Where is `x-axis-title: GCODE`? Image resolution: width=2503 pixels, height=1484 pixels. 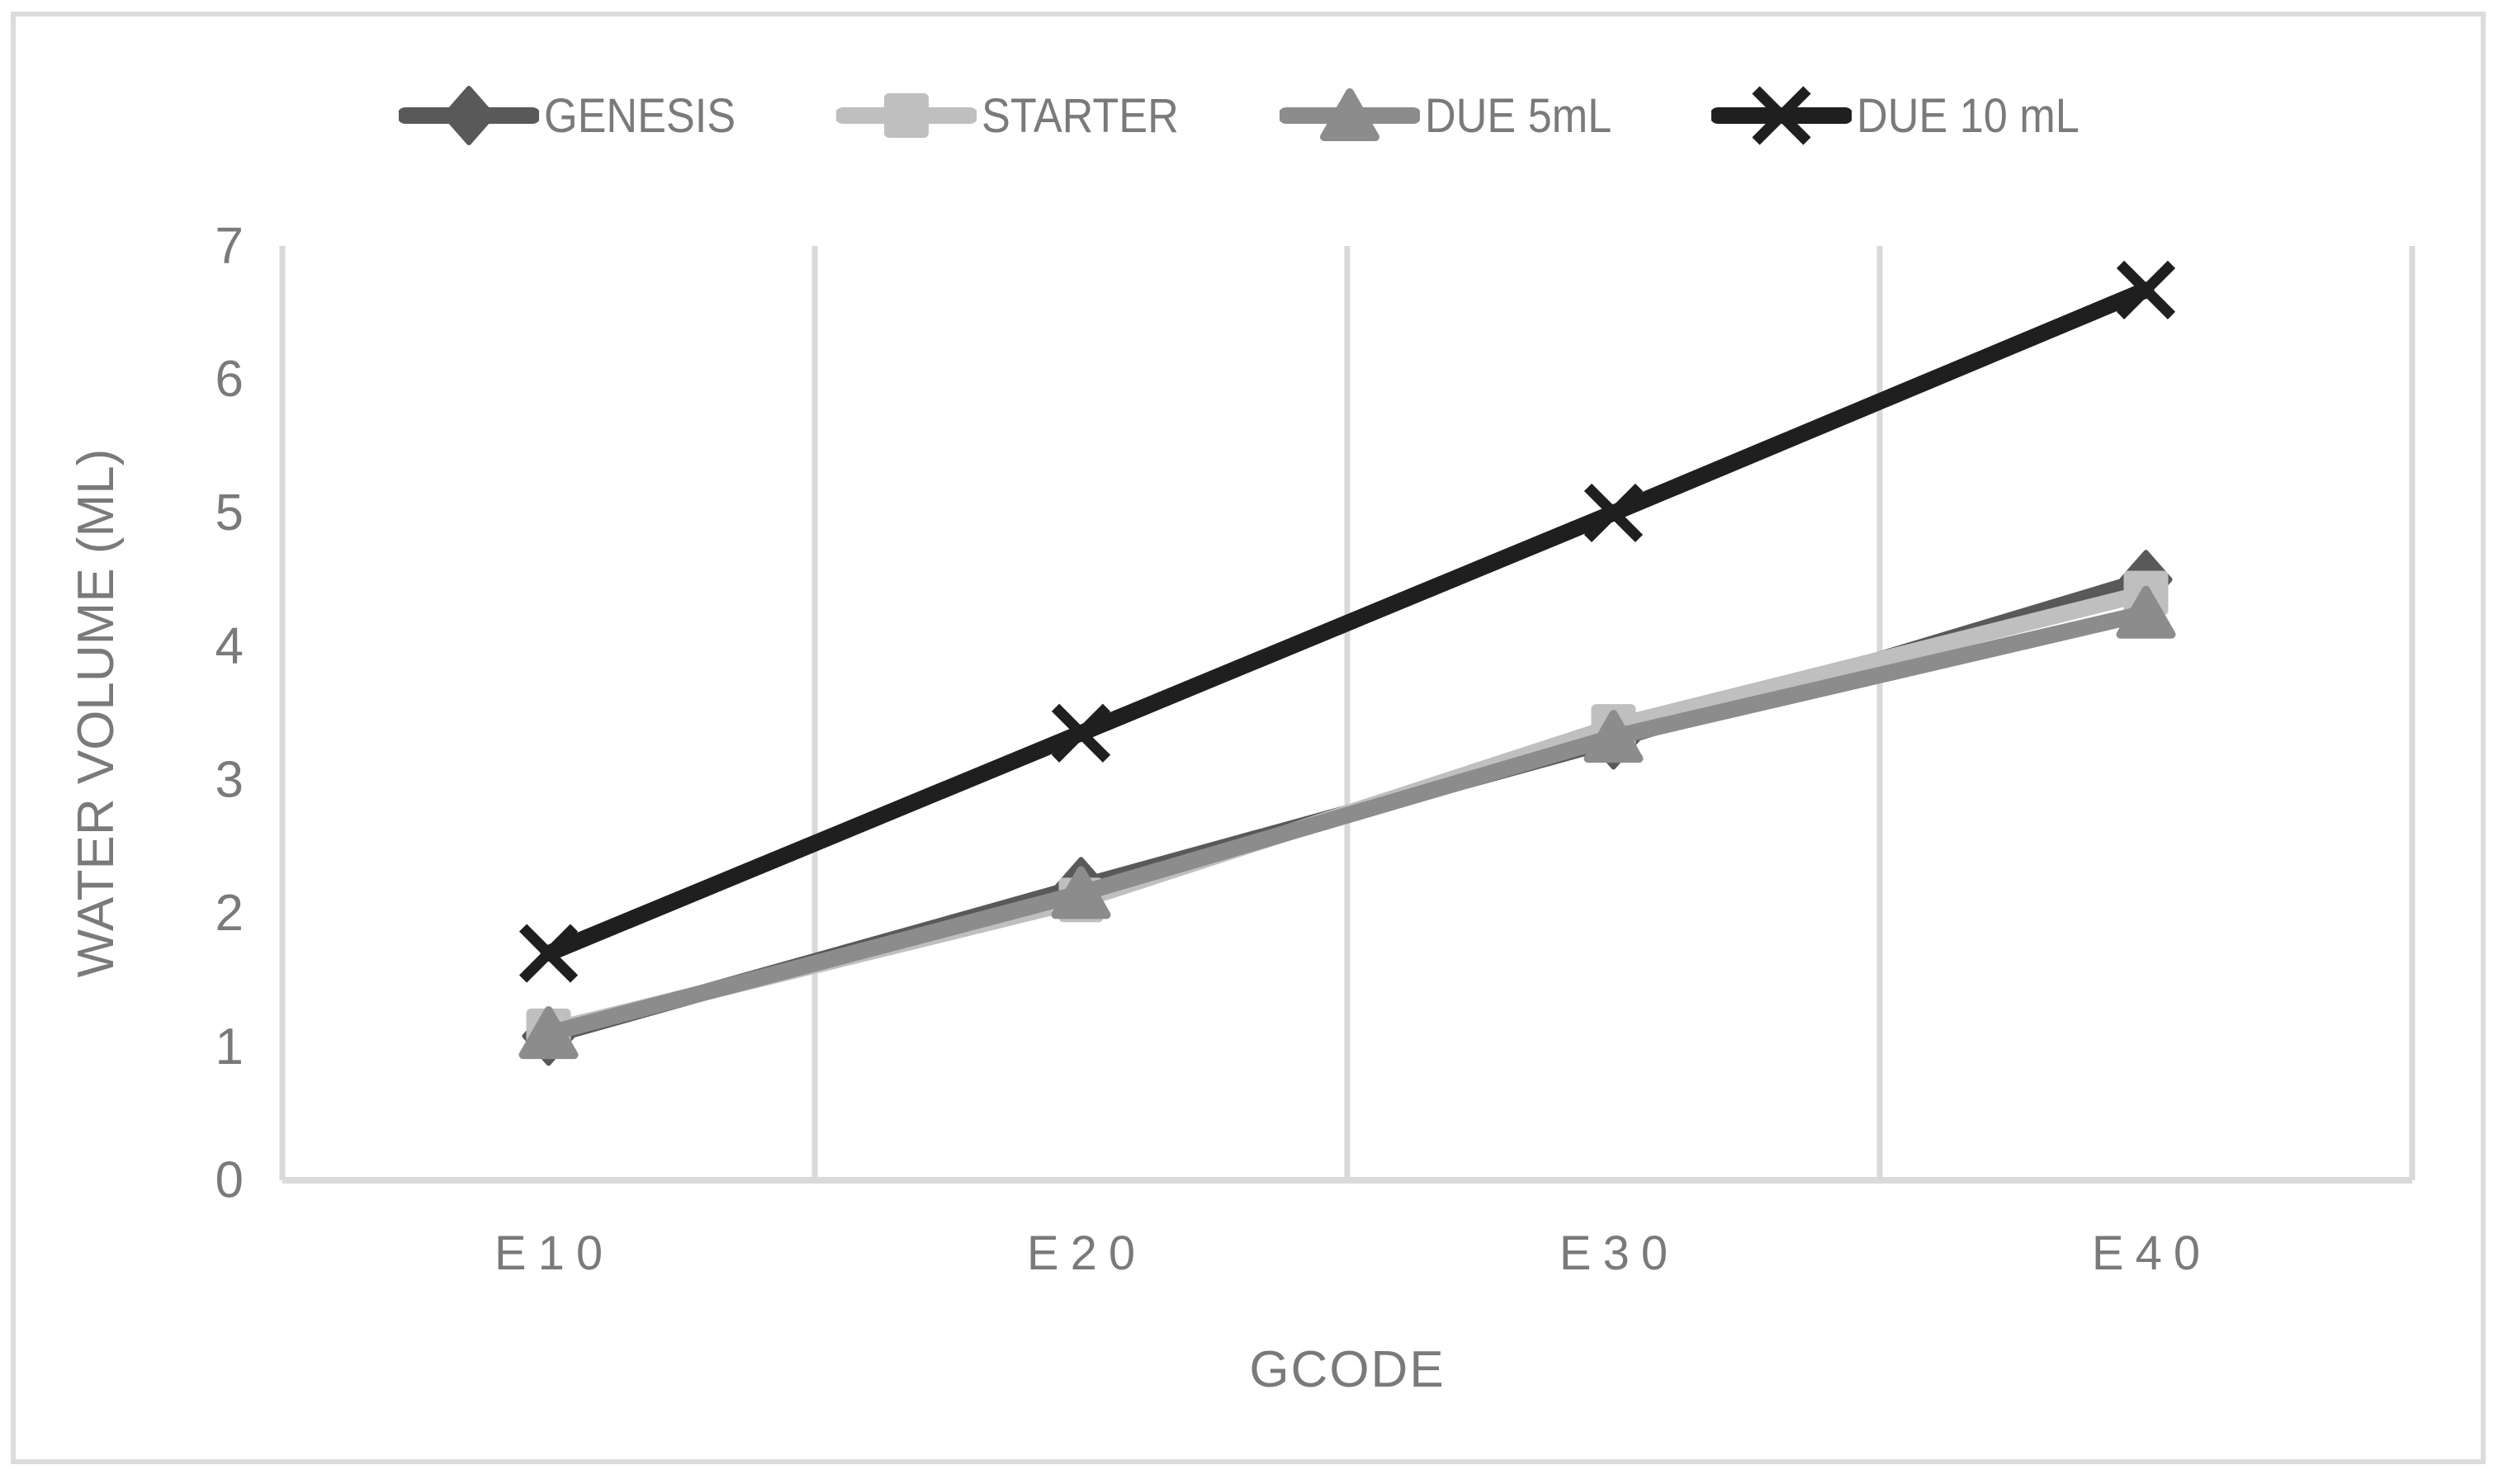 x-axis-title: GCODE is located at coordinates (1347, 1369).